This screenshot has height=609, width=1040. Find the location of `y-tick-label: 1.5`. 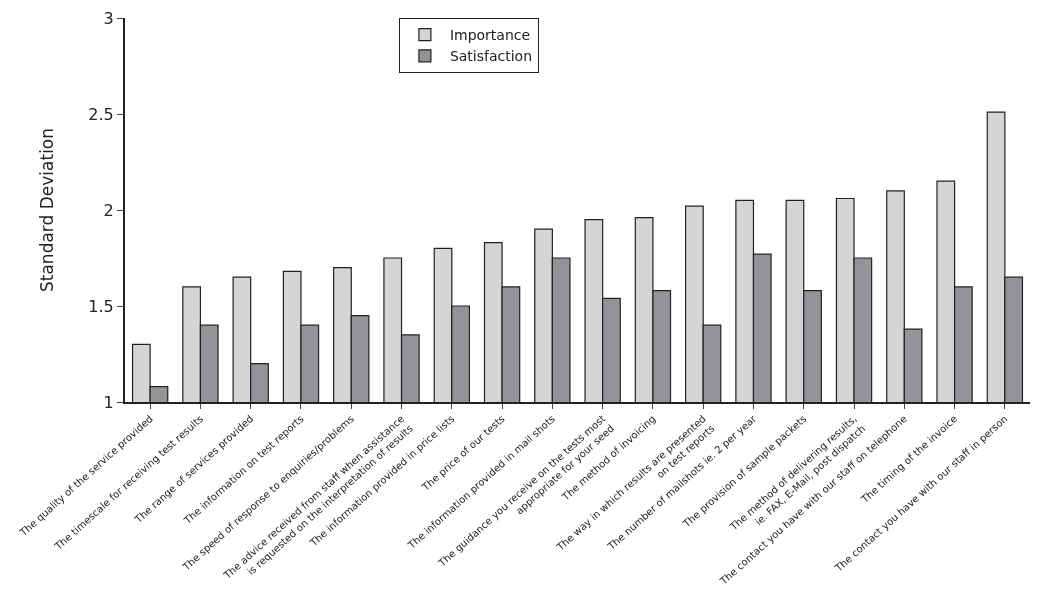

y-tick-label: 1.5 is located at coordinates (101, 306).